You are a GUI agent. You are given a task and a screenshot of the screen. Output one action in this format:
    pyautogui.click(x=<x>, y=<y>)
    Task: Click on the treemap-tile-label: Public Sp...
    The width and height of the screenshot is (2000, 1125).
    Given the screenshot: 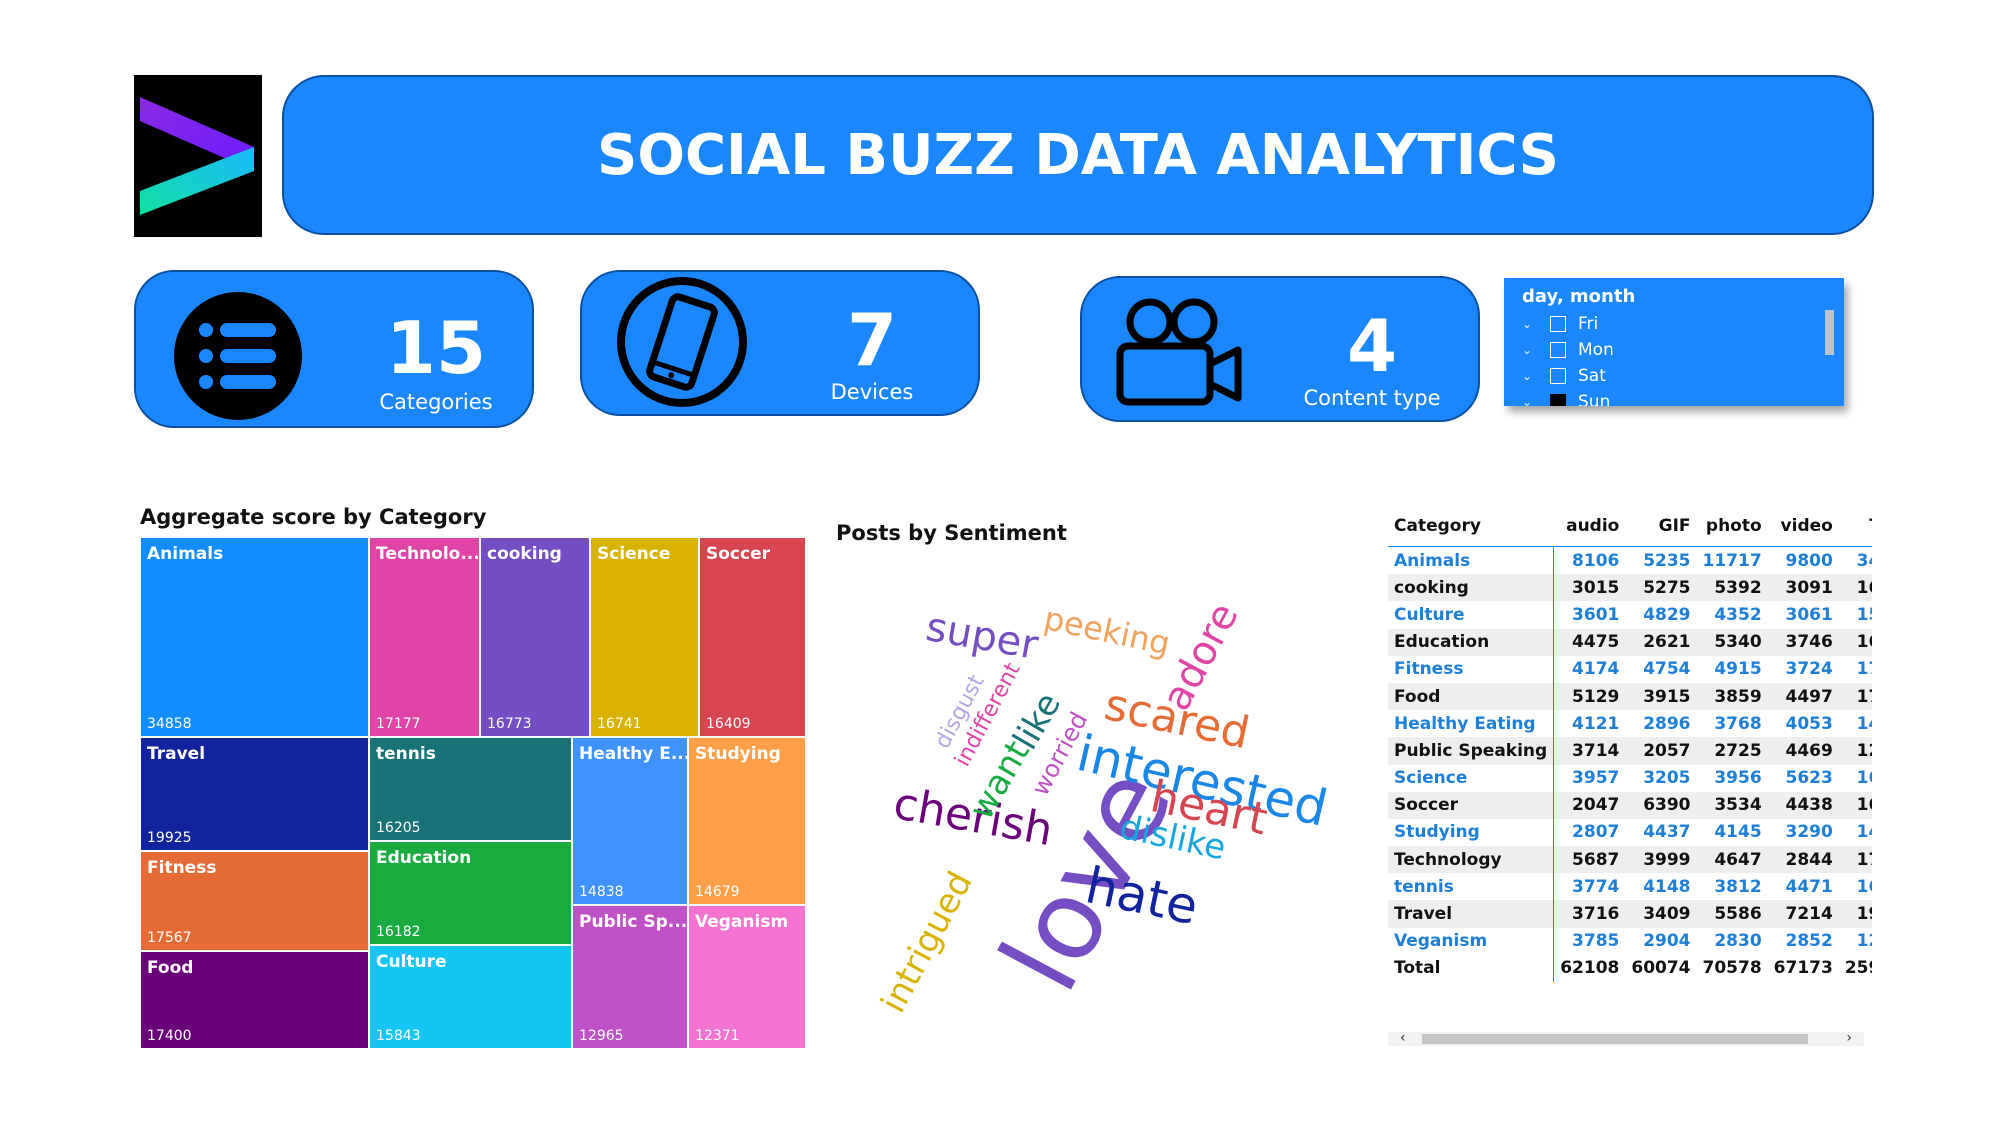 What is the action you would take?
    pyautogui.click(x=633, y=922)
    